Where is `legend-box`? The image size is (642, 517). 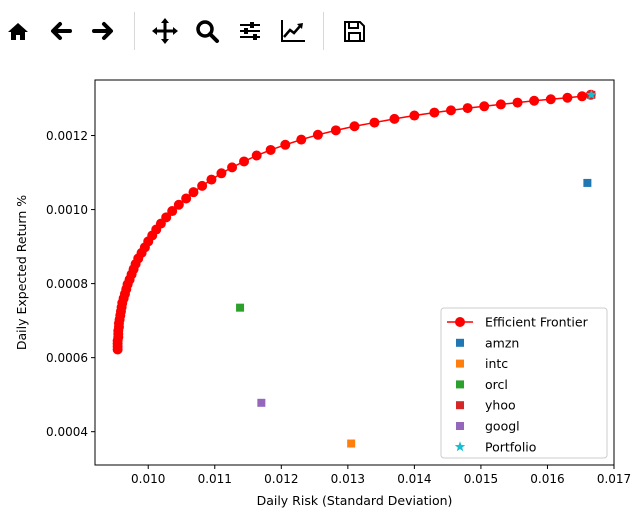
legend-box is located at coordinates (524, 383).